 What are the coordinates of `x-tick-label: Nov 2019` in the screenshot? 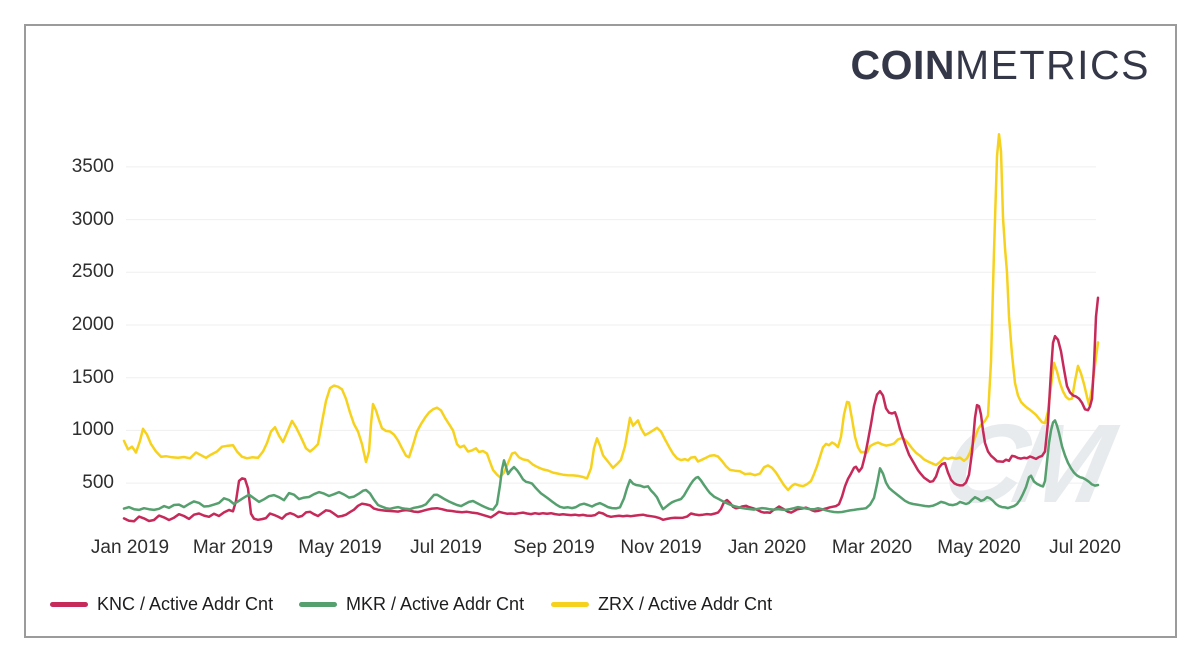 It's located at (661, 547).